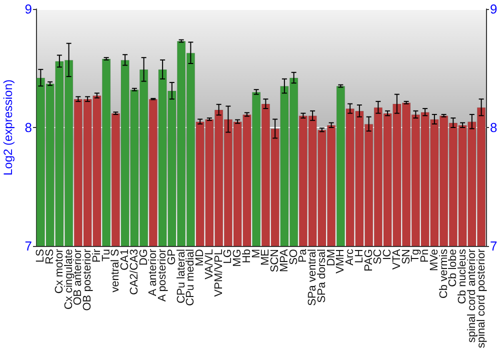 The width and height of the screenshot is (500, 350). Describe the element at coordinates (28, 9) in the screenshot. I see `y-tick-label: 9` at that location.